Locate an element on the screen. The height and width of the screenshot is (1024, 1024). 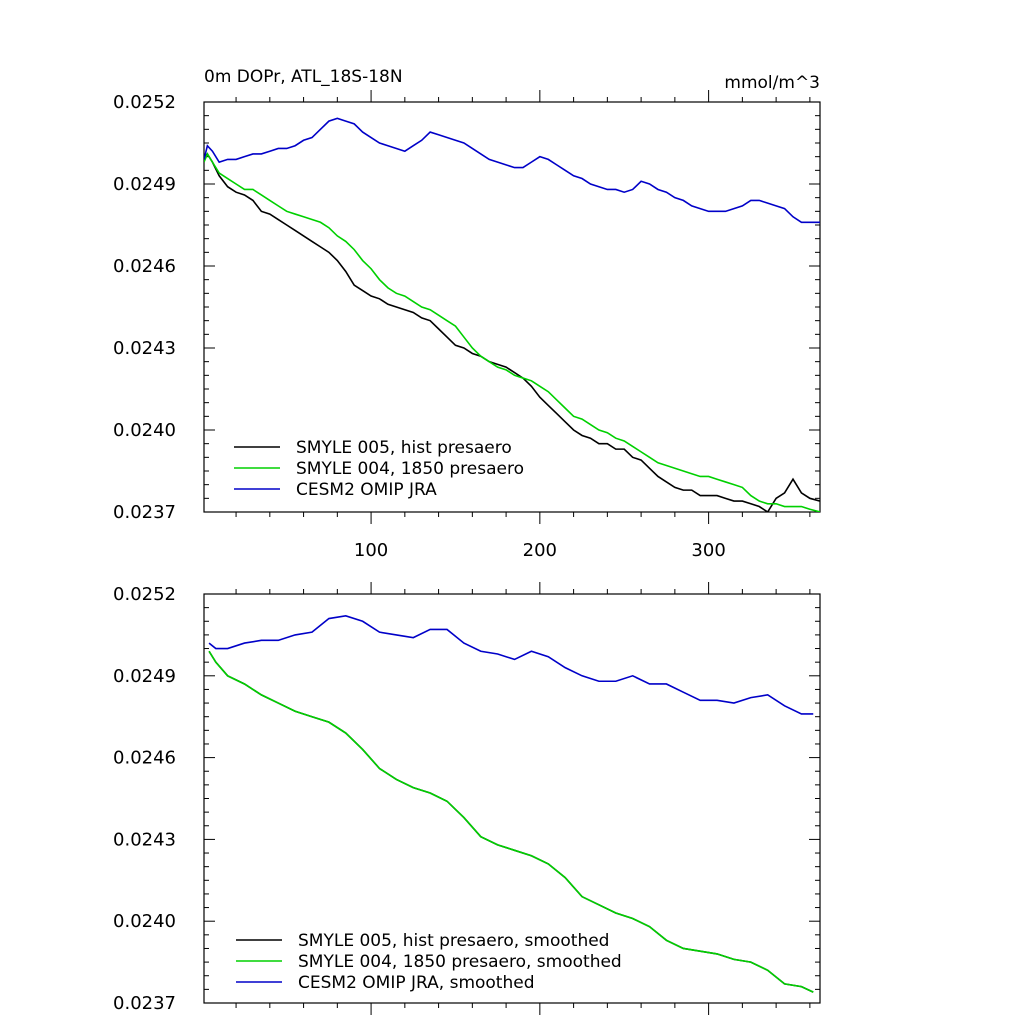
top-ytick-label: 0.0252 is located at coordinates (144, 102).